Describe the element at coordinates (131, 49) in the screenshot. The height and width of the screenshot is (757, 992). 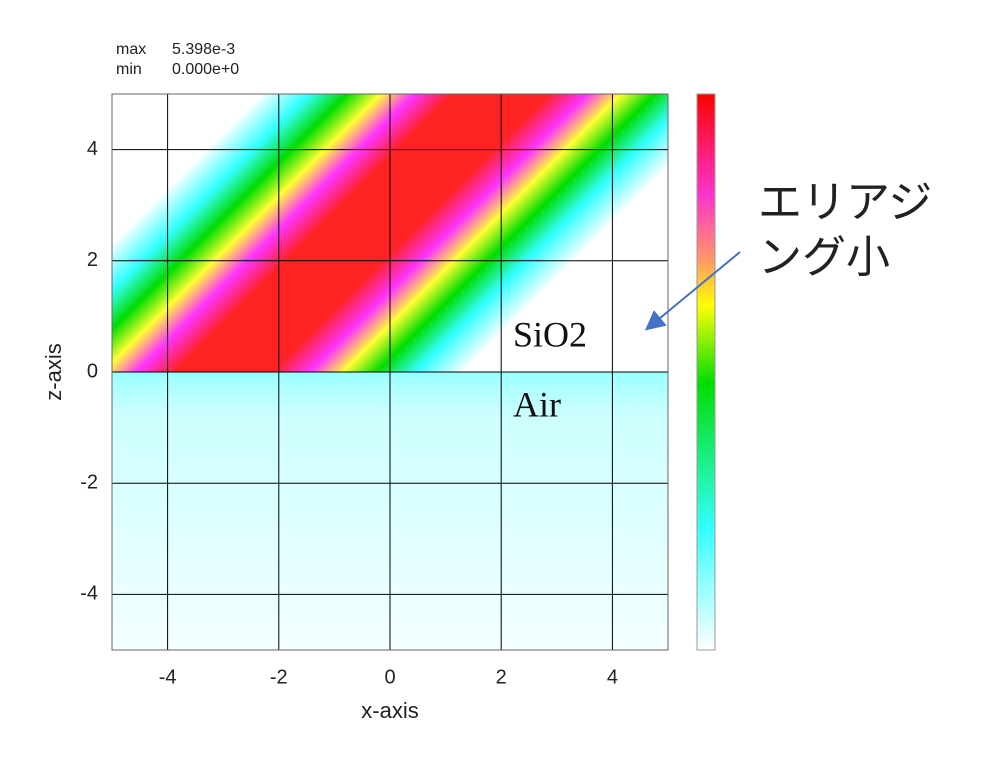
I see `max-label: max` at that location.